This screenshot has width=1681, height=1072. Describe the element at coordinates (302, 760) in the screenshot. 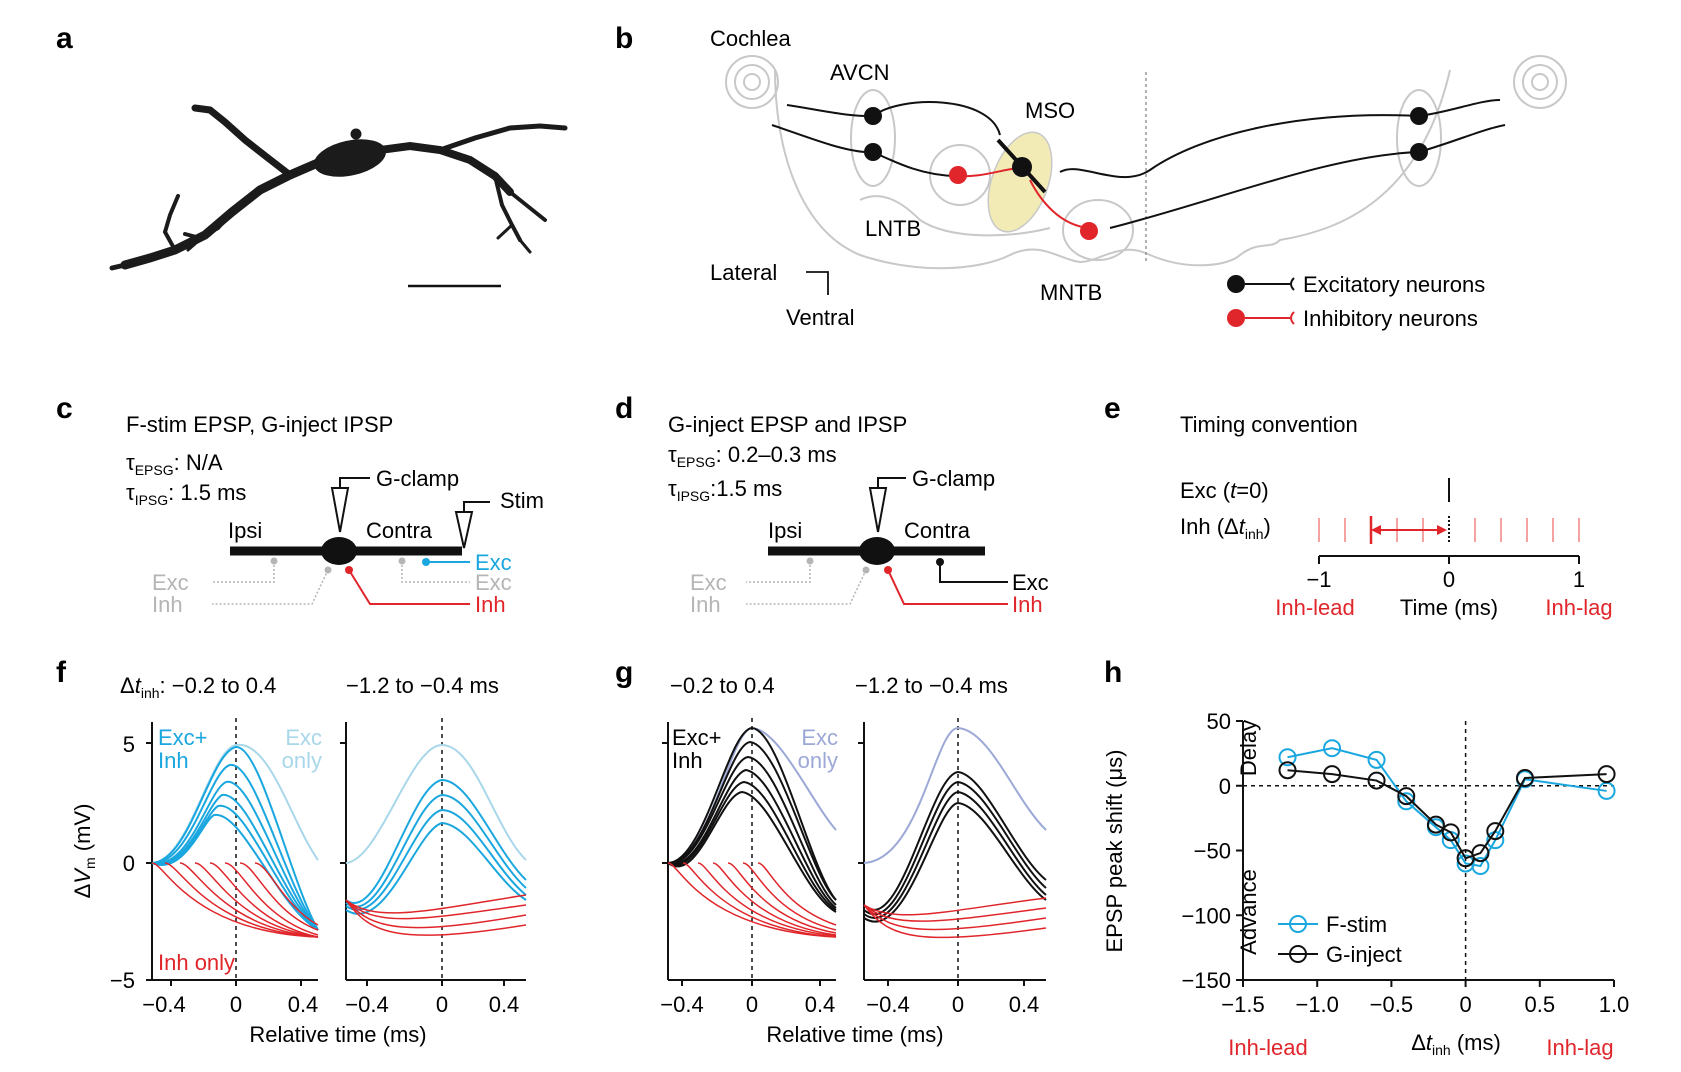

I see `f-label-only2: only` at that location.